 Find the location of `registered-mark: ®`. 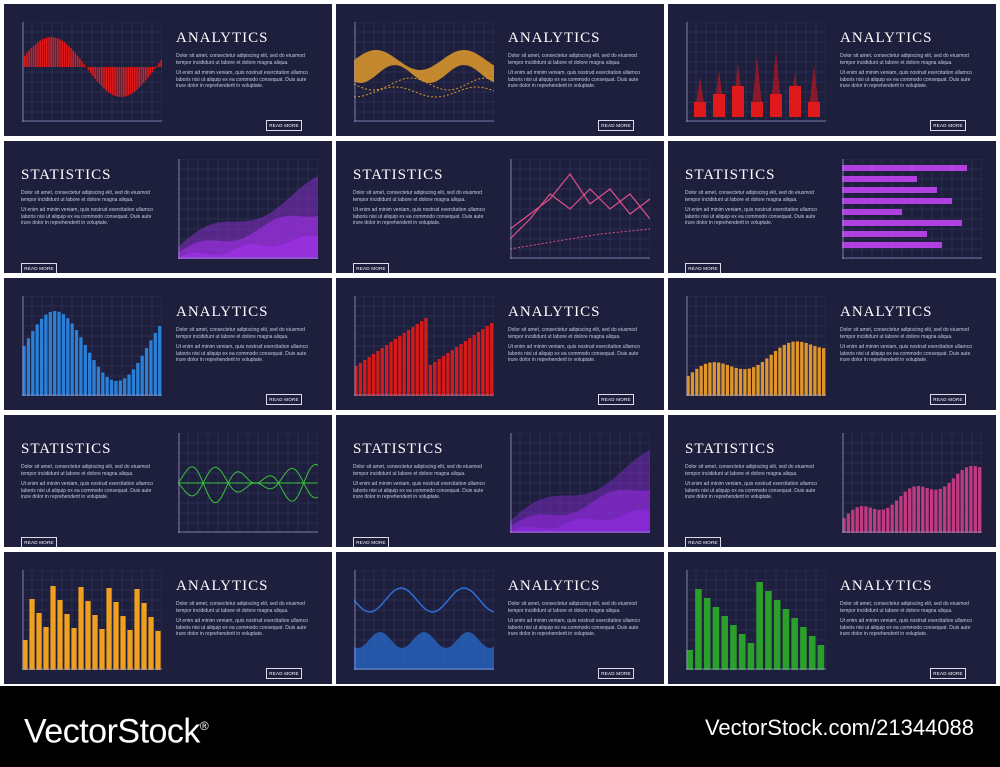

registered-mark: ® is located at coordinates (204, 726).